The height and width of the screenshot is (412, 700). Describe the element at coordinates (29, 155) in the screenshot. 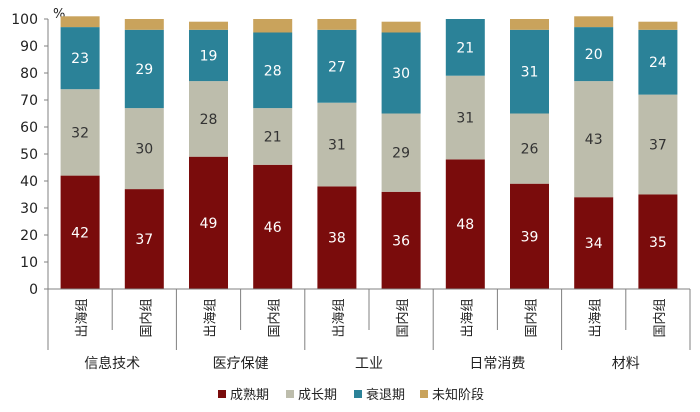

I see `y-tick-label: 50` at that location.